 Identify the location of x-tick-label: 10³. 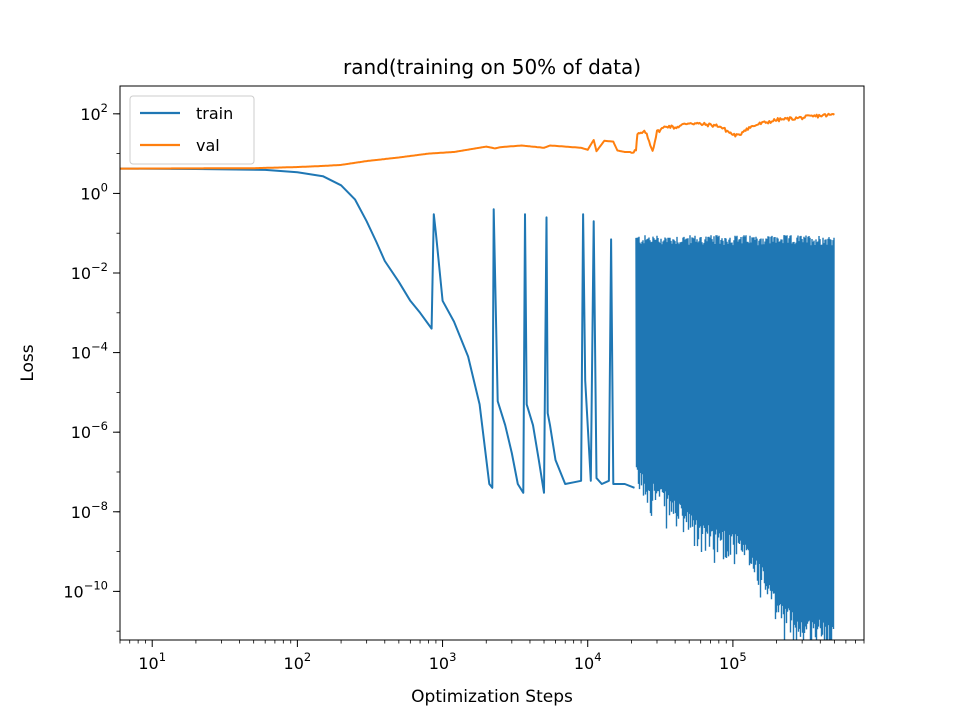
(443, 661).